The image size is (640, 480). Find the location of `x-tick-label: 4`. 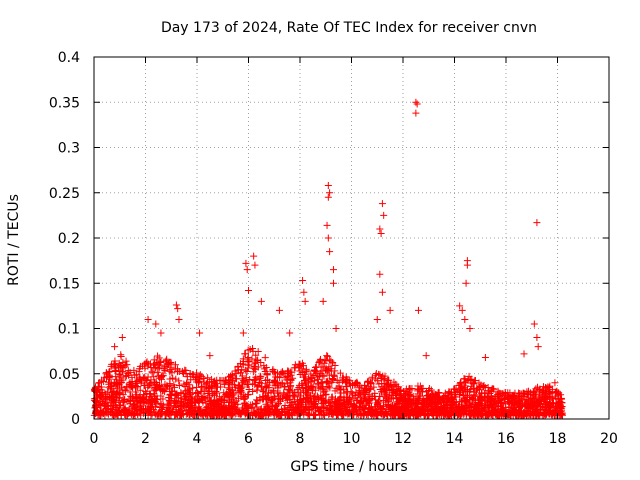

x-tick-label: 4 is located at coordinates (197, 439).